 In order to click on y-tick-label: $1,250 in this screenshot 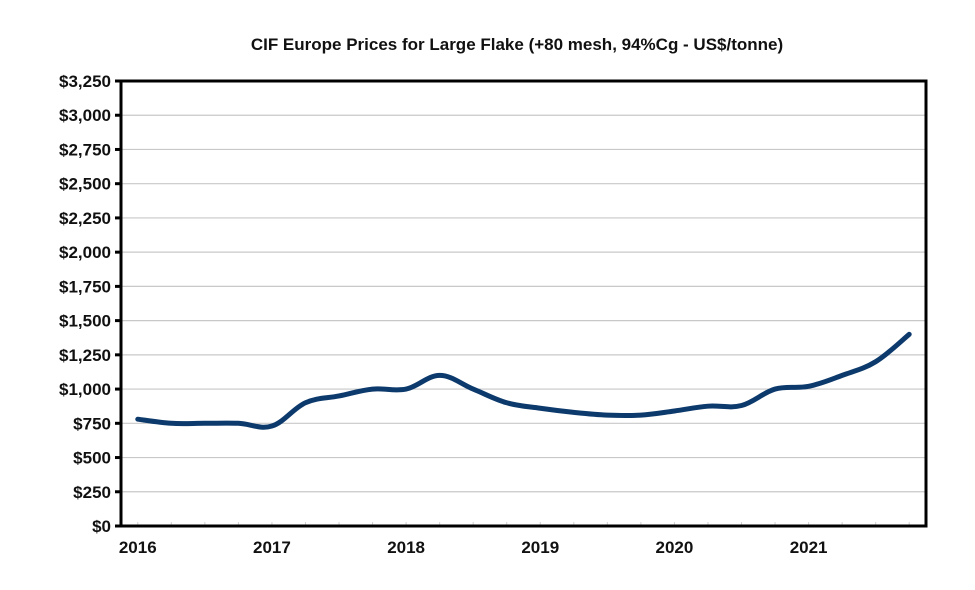, I will do `click(85, 355)`.